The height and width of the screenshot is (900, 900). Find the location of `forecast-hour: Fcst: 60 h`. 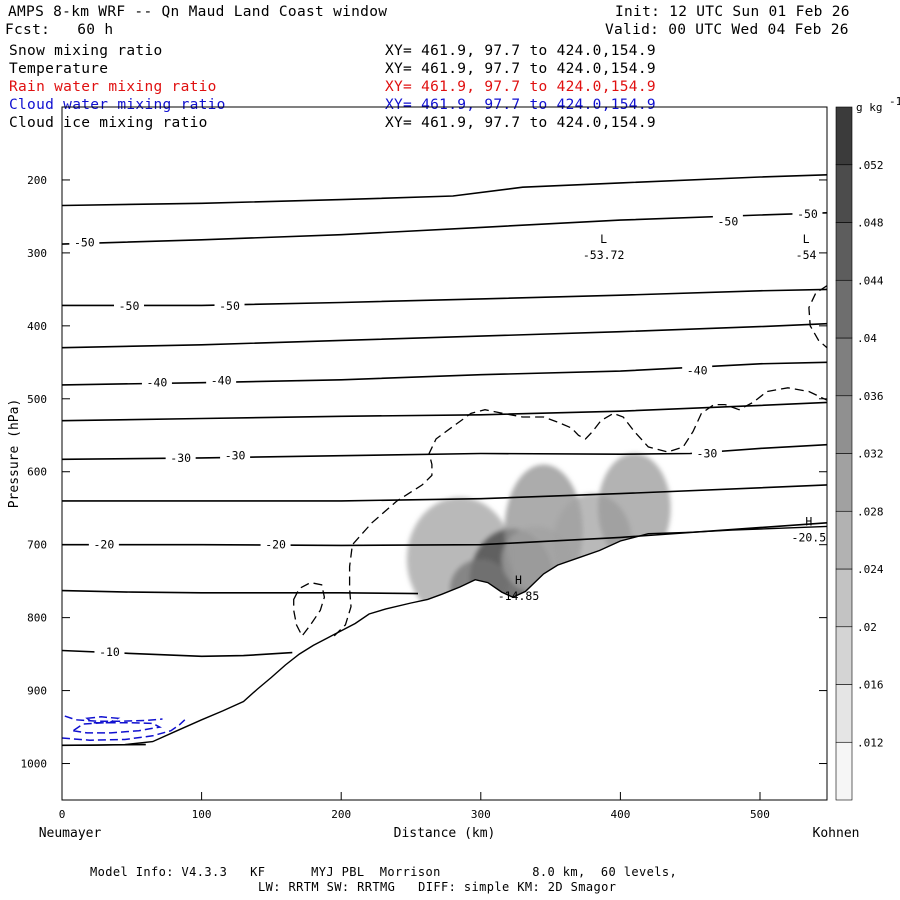

forecast-hour: Fcst: 60 h is located at coordinates (59, 30).